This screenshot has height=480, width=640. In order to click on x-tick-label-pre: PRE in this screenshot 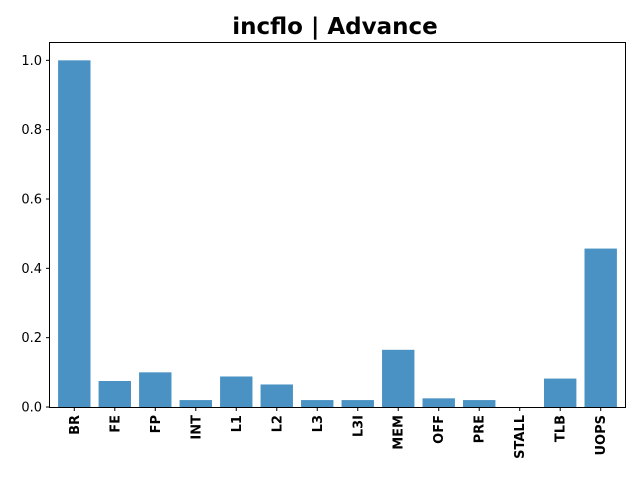, I will do `click(480, 429)`.